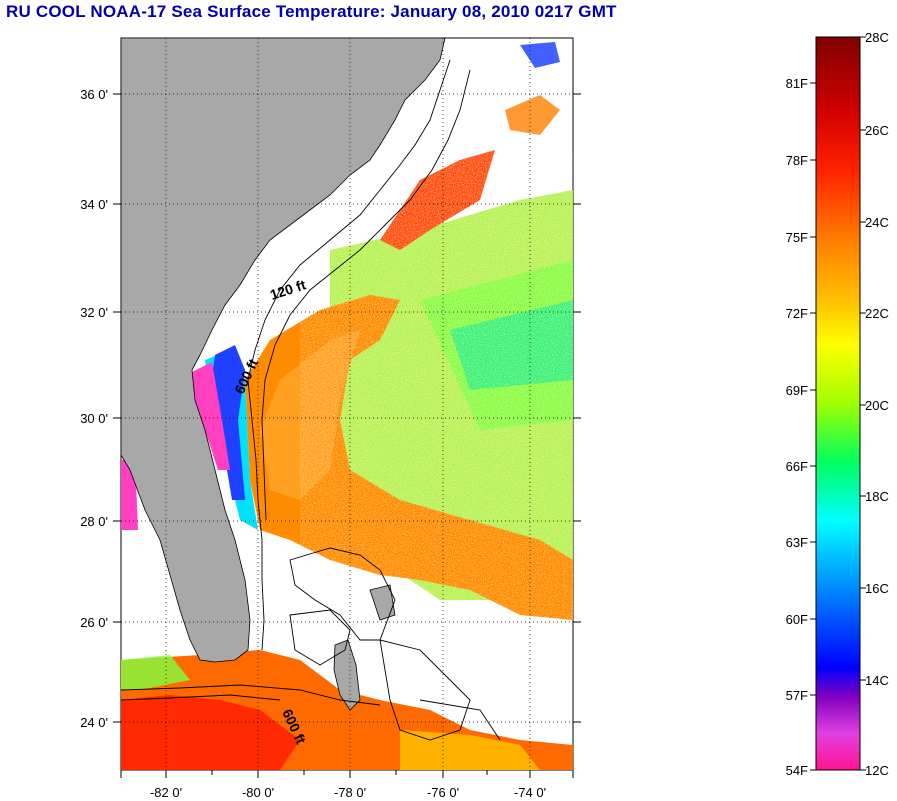 This screenshot has width=897, height=801. I want to click on lat-label: 24 0', so click(94, 722).